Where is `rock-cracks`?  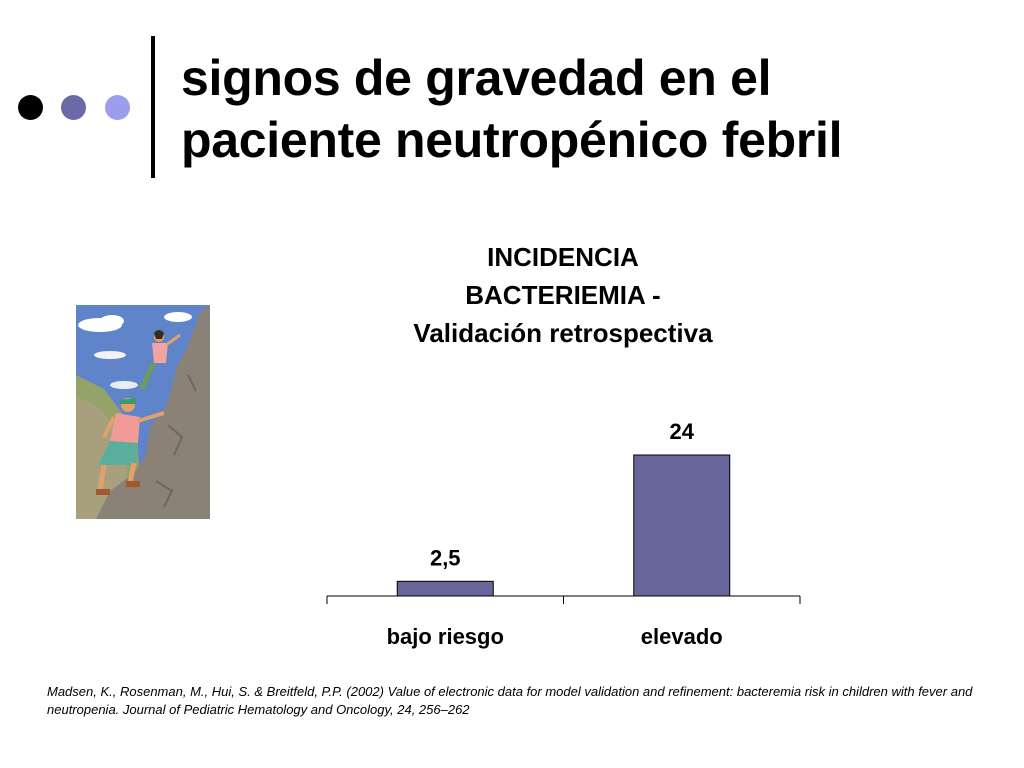
rock-cracks is located at coordinates (176, 441).